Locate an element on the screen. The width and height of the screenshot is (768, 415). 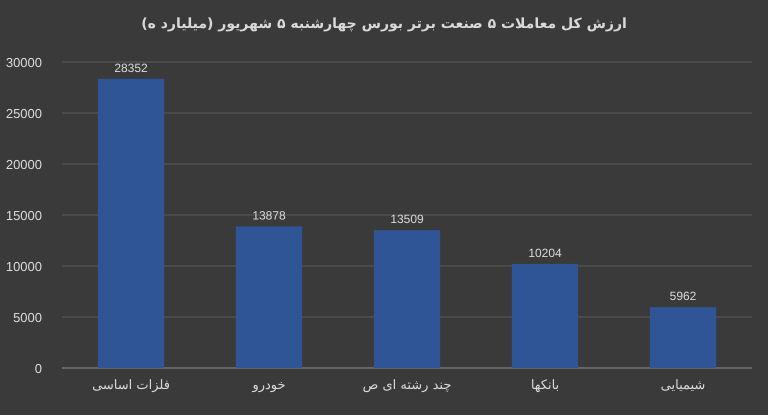
x-tick-label: خودرو is located at coordinates (268, 385).